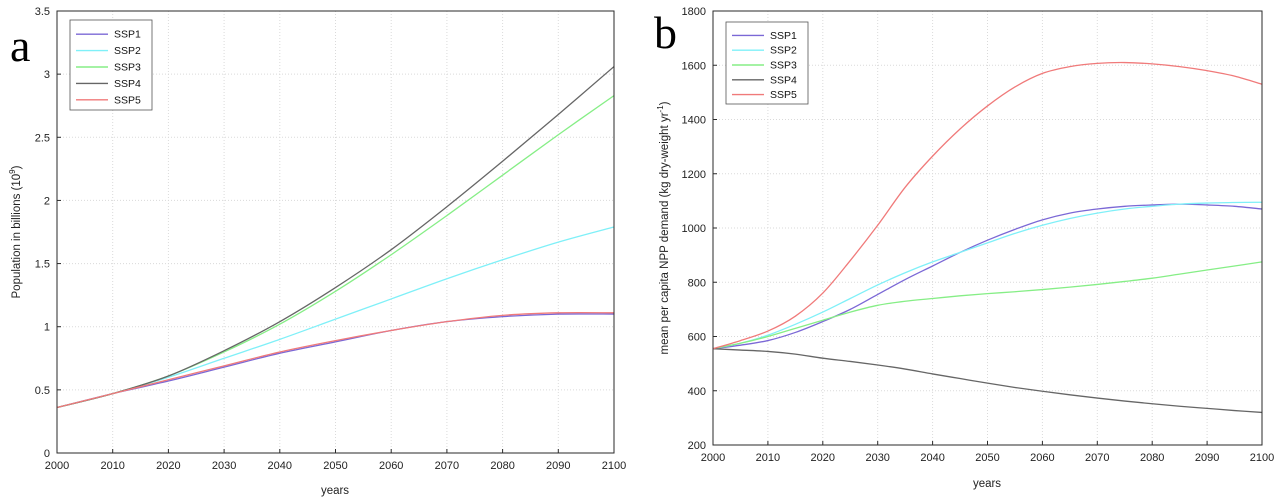  I want to click on series-line-ssp1, so click(335, 361).